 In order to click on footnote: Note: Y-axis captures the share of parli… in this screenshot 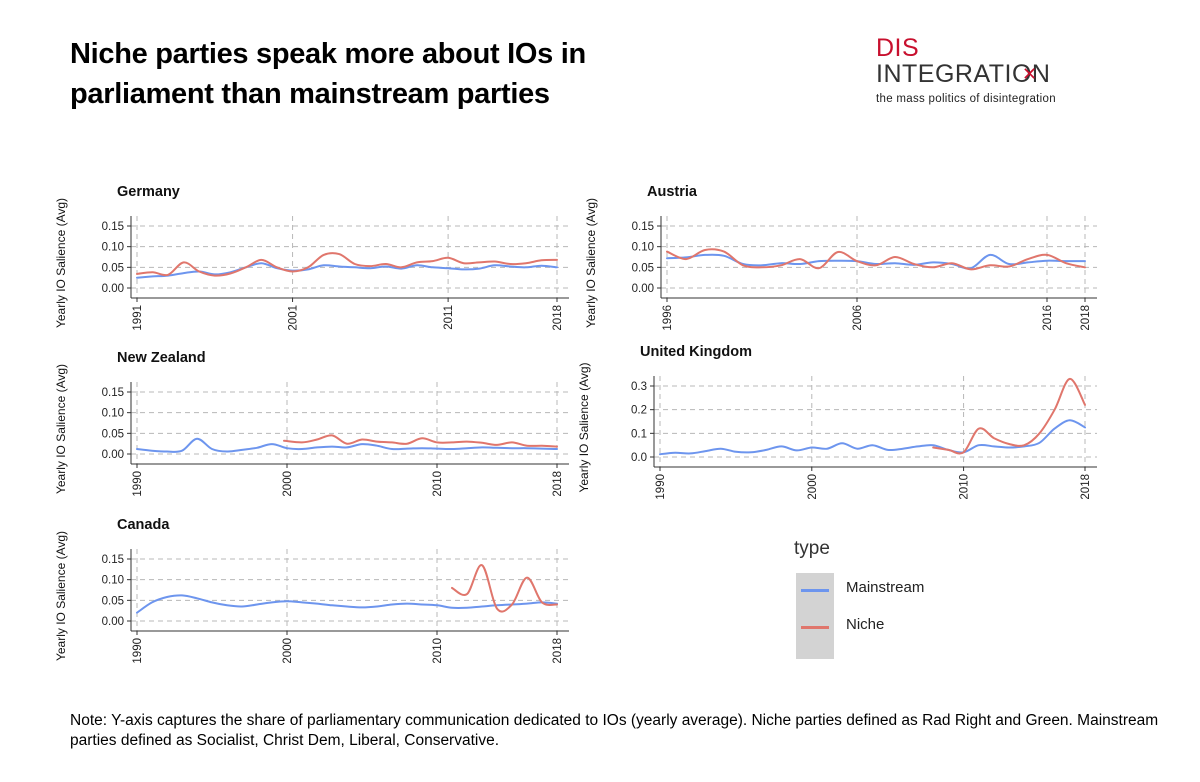, I will do `click(614, 730)`.